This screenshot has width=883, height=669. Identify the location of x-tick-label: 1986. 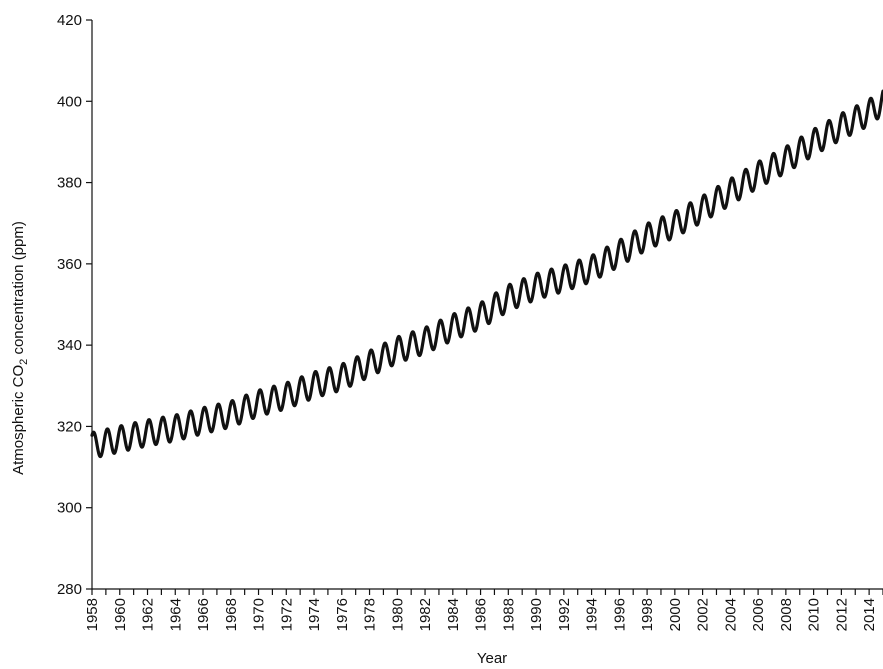
(481, 614).